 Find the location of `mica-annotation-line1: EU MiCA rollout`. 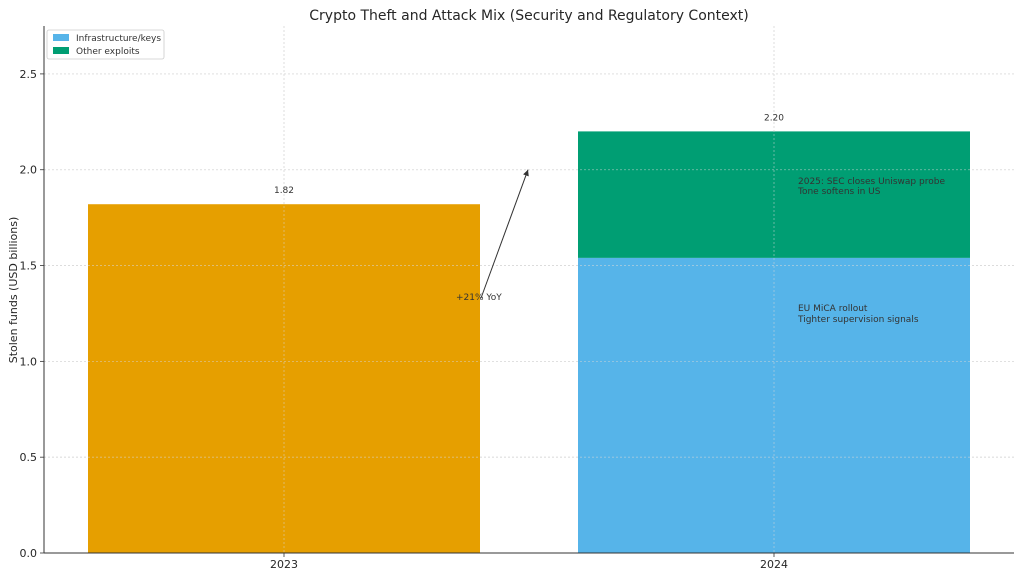

mica-annotation-line1: EU MiCA rollout is located at coordinates (833, 309).